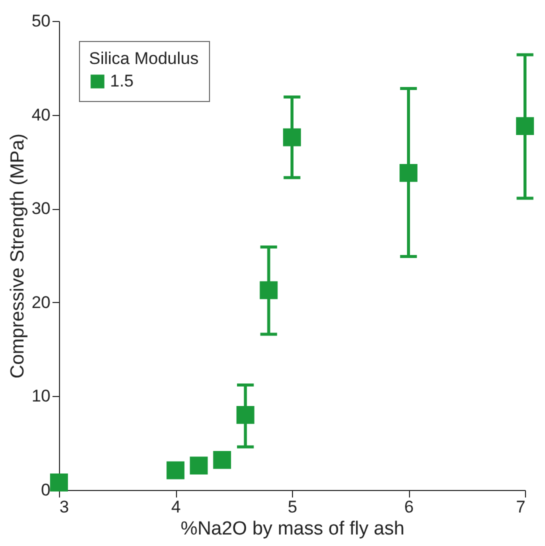  What do you see at coordinates (176, 507) in the screenshot?
I see `x-tick-label: 4` at bounding box center [176, 507].